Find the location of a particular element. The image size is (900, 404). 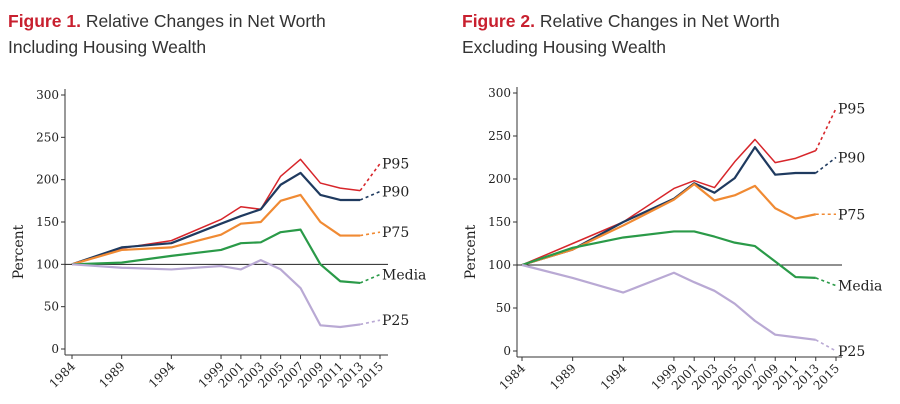

figure-2-title-text: Relative Changes in Net Worth is located at coordinates (659, 21).